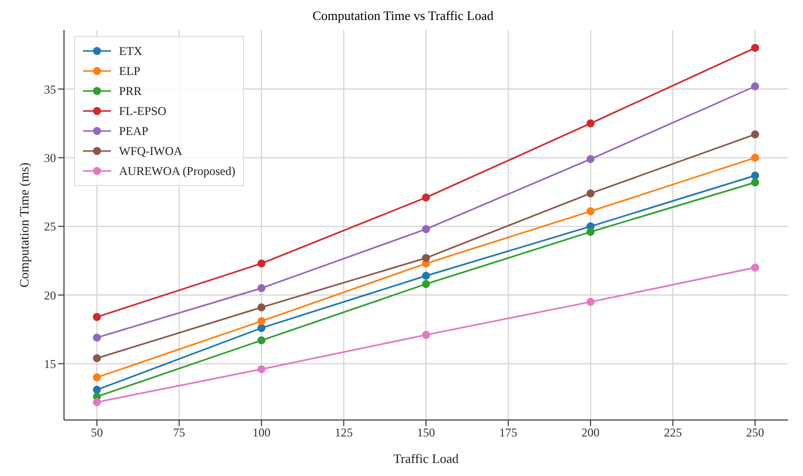  I want to click on x-tick-label: 250, so click(755, 433).